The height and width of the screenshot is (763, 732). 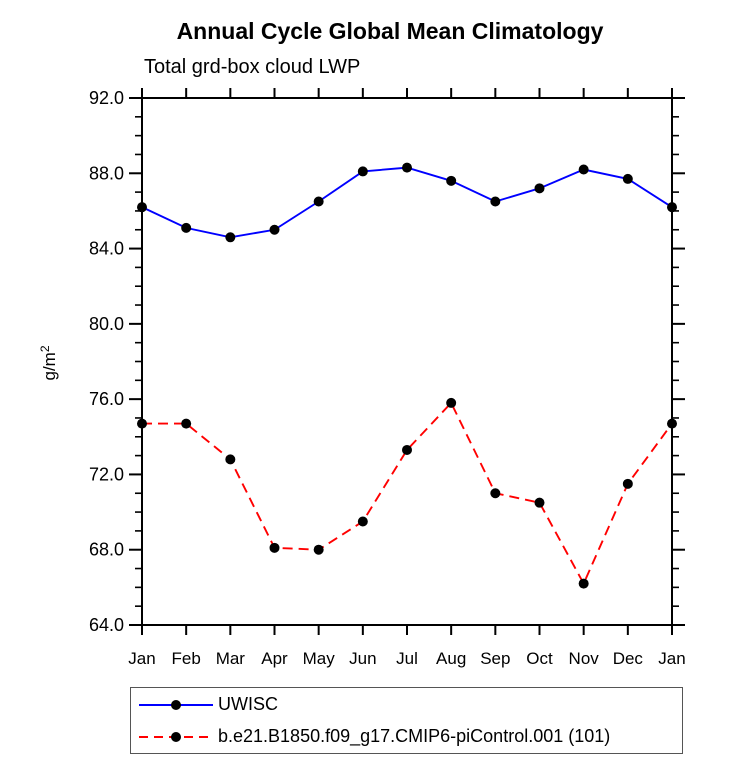 What do you see at coordinates (362, 658) in the screenshot?
I see `x-tick-label: Jun` at bounding box center [362, 658].